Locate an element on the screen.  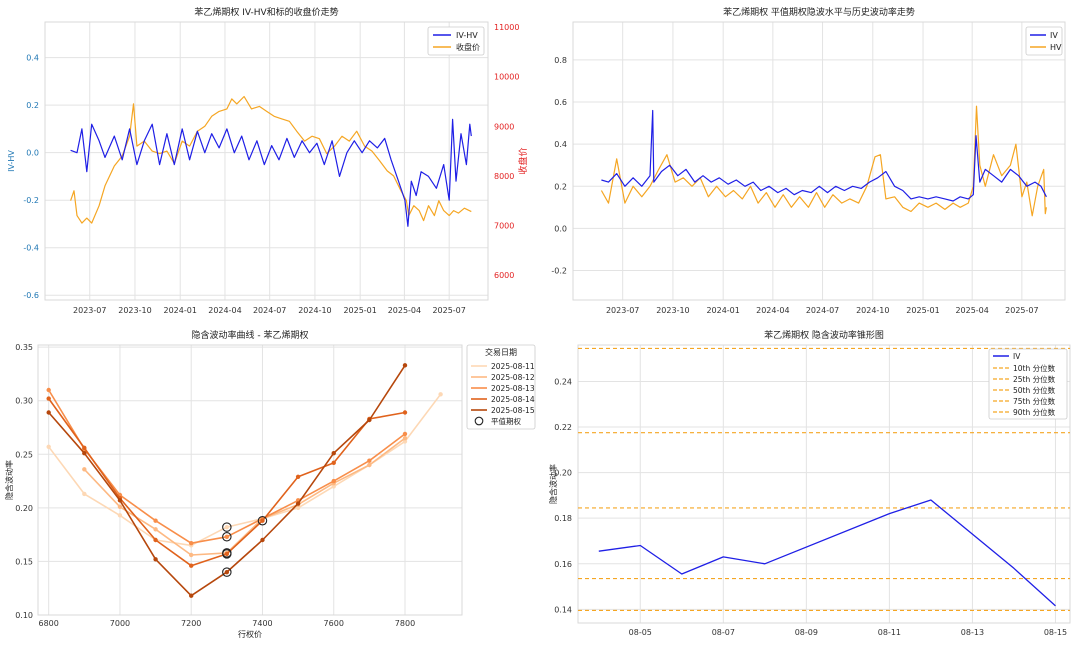
x-tick-label: 08-13 is located at coordinates (972, 632).